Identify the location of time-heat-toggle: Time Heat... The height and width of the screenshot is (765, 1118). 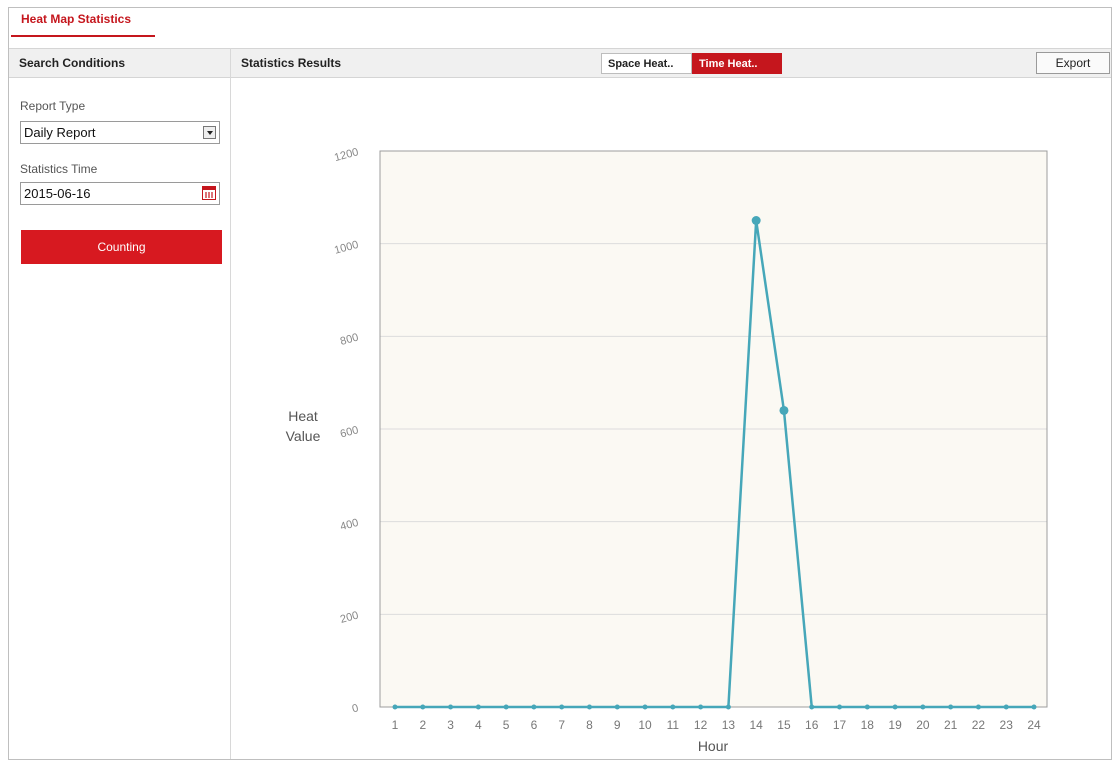
(737, 63).